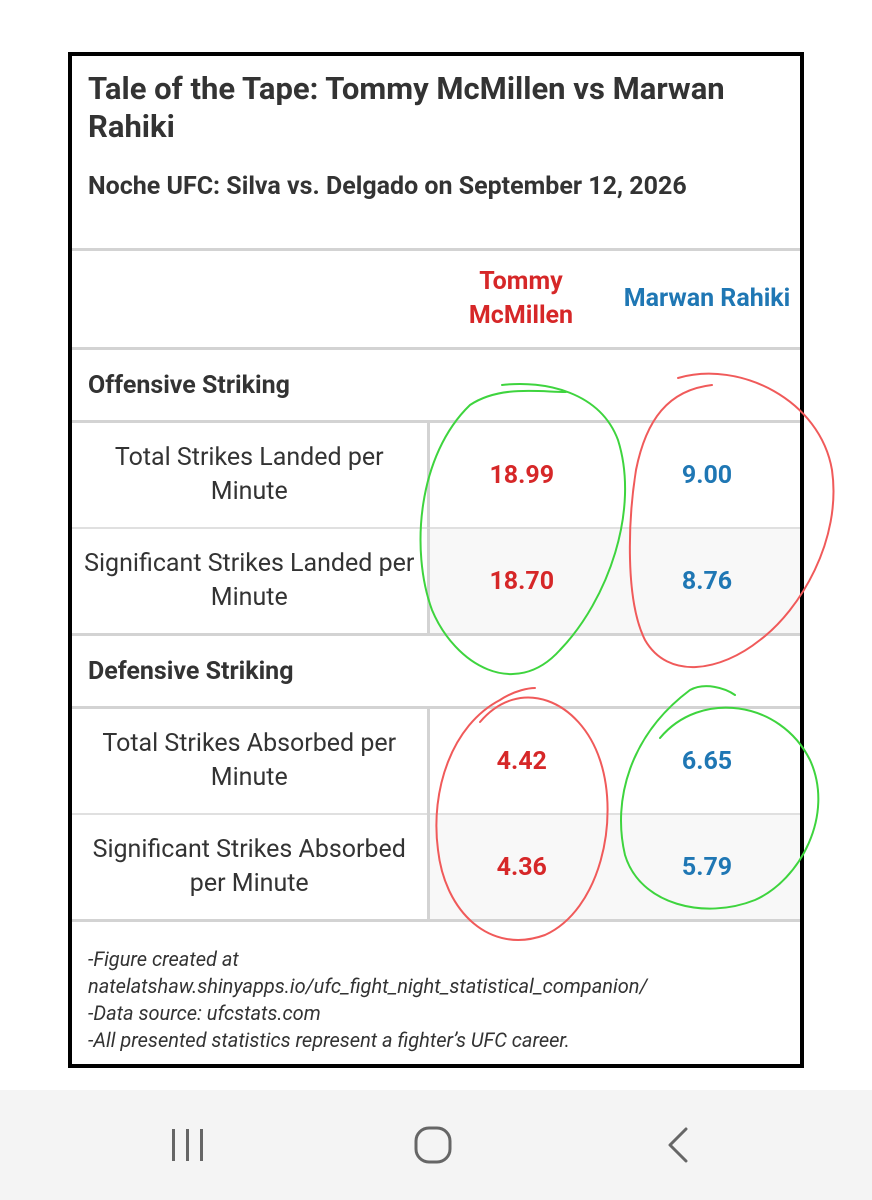 This screenshot has height=1200, width=872. I want to click on stat-label: Total Strikes Landed per Minute, so click(251, 475).